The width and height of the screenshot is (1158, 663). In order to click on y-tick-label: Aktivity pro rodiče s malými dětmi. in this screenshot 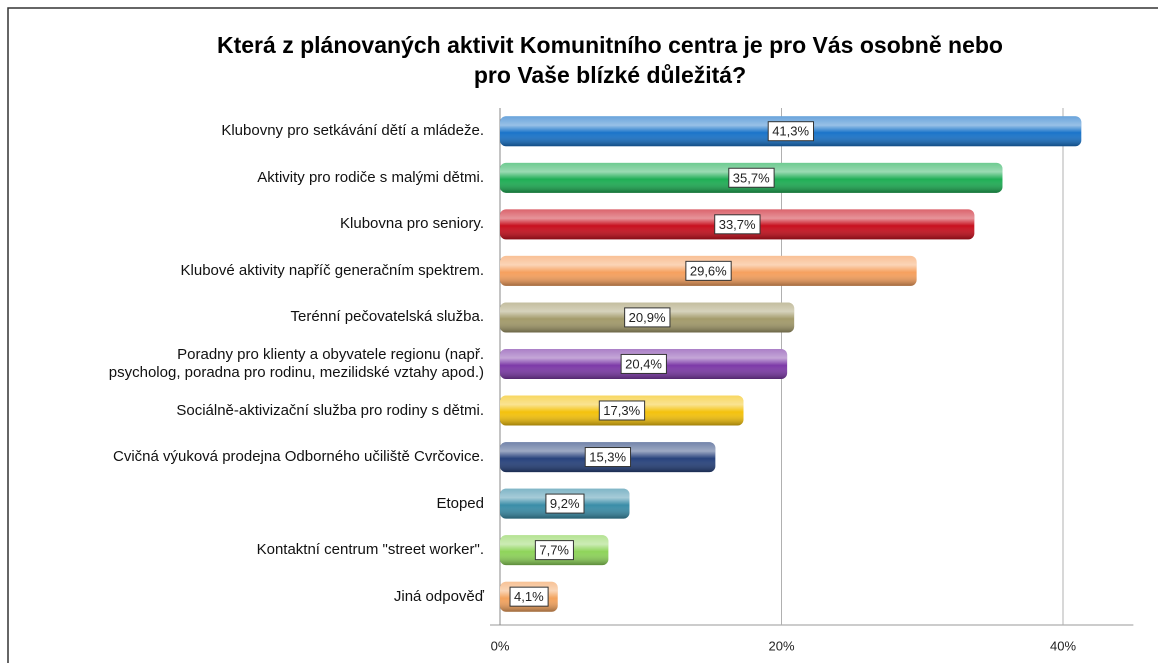, I will do `click(370, 177)`.